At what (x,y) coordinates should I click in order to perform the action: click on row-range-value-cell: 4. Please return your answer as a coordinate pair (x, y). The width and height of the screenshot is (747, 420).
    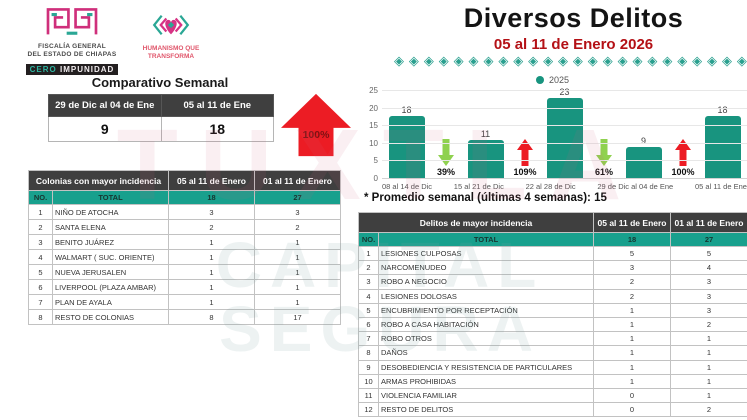
    Looking at the image, I should click on (708, 268).